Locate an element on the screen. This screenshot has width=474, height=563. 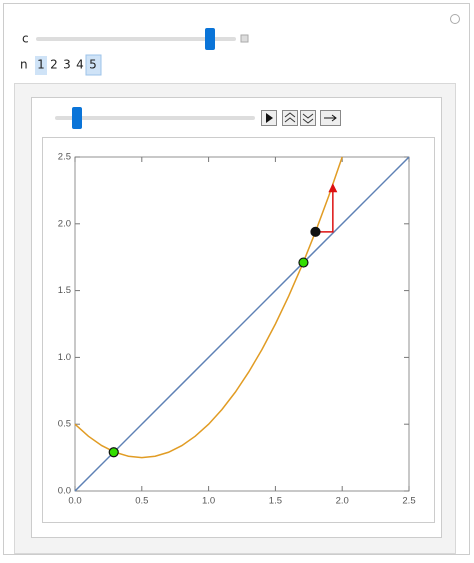
c-label: c is located at coordinates (25, 39).